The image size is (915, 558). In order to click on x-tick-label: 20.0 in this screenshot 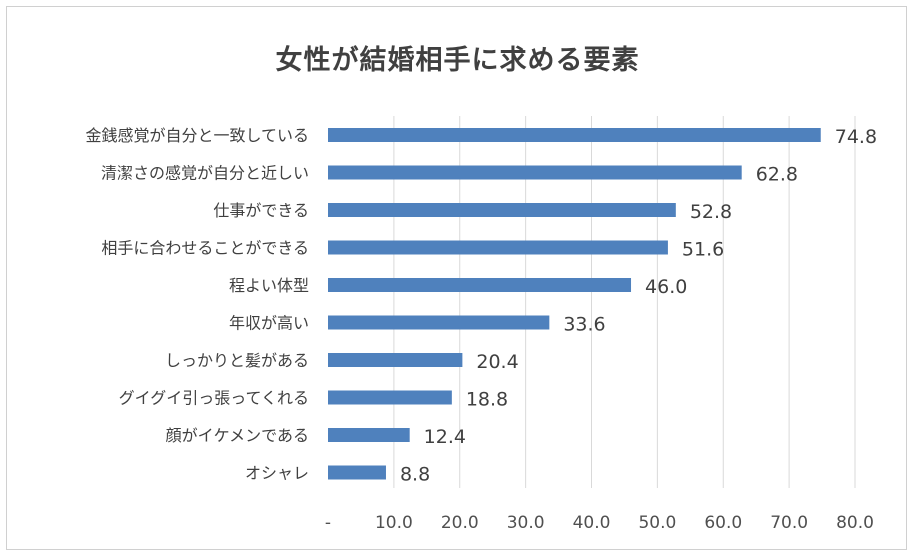, I will do `click(460, 523)`.